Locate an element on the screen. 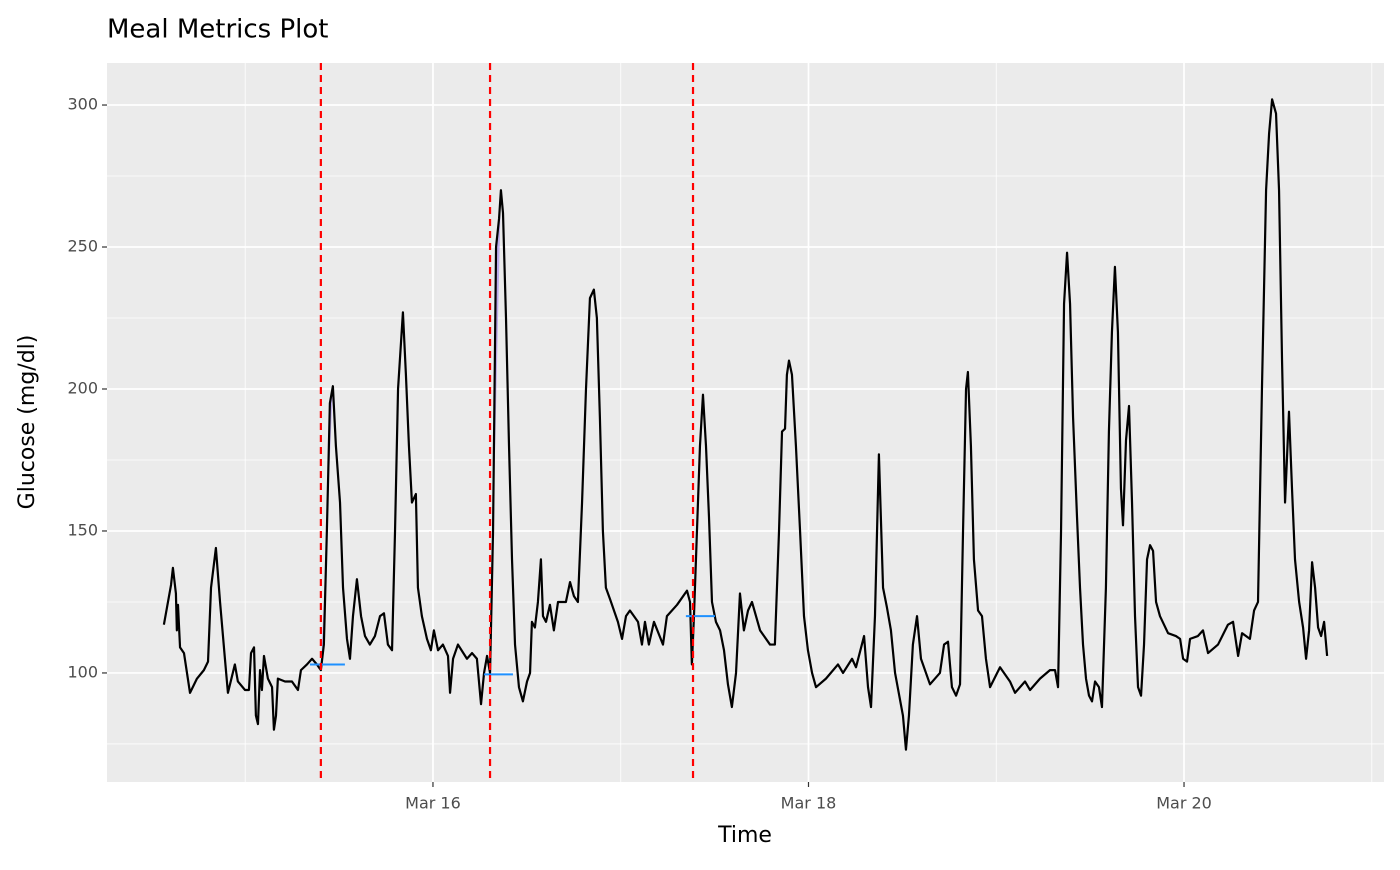 Image resolution: width=1400 pixels, height=870 pixels. x-tick-label: Mar 16 is located at coordinates (433, 803).